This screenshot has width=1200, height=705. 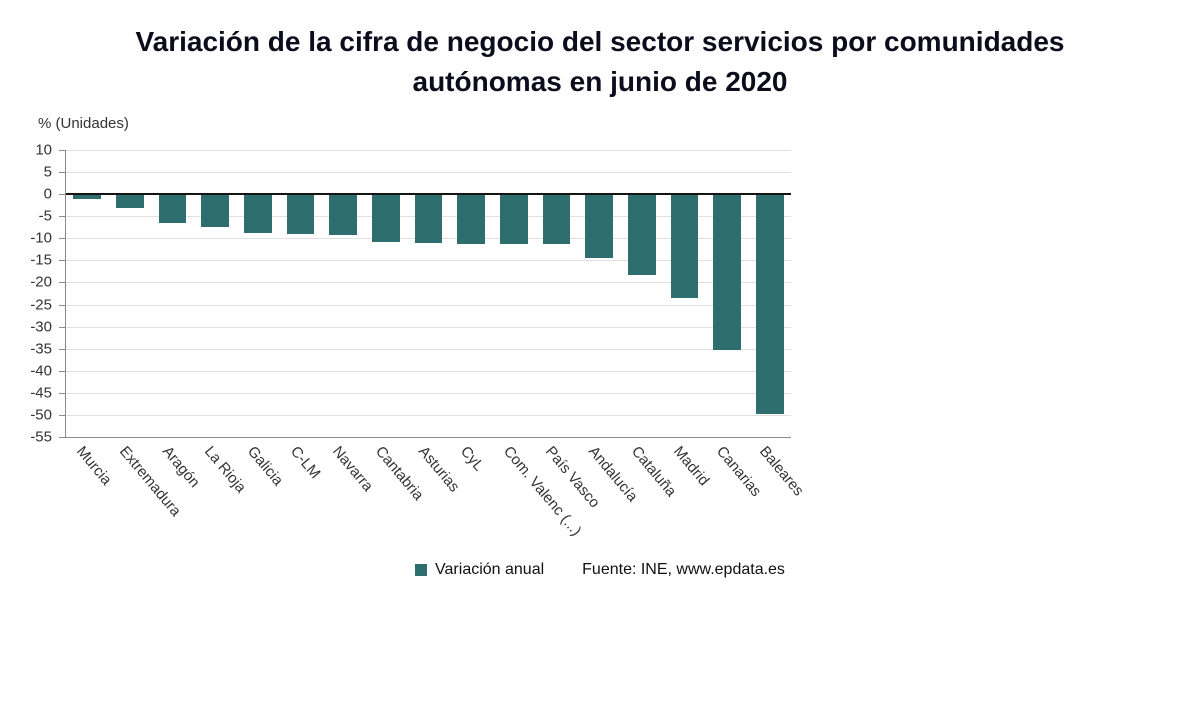 What do you see at coordinates (41, 415) in the screenshot?
I see `y-tick-label: -50` at bounding box center [41, 415].